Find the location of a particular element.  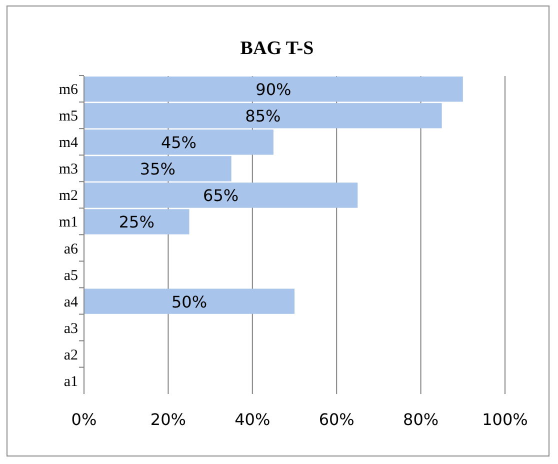

y-tick-label: a6 is located at coordinates (71, 249).